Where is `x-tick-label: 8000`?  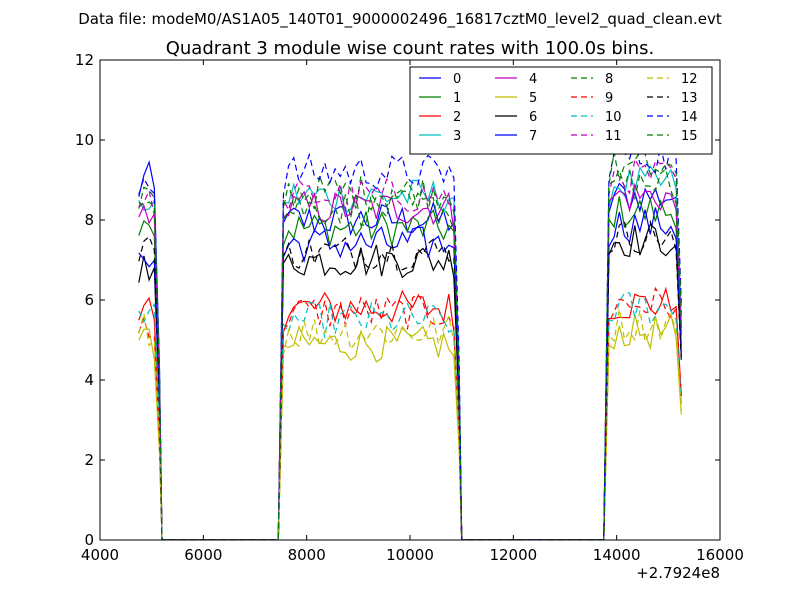
x-tick-label: 8000 is located at coordinates (307, 555).